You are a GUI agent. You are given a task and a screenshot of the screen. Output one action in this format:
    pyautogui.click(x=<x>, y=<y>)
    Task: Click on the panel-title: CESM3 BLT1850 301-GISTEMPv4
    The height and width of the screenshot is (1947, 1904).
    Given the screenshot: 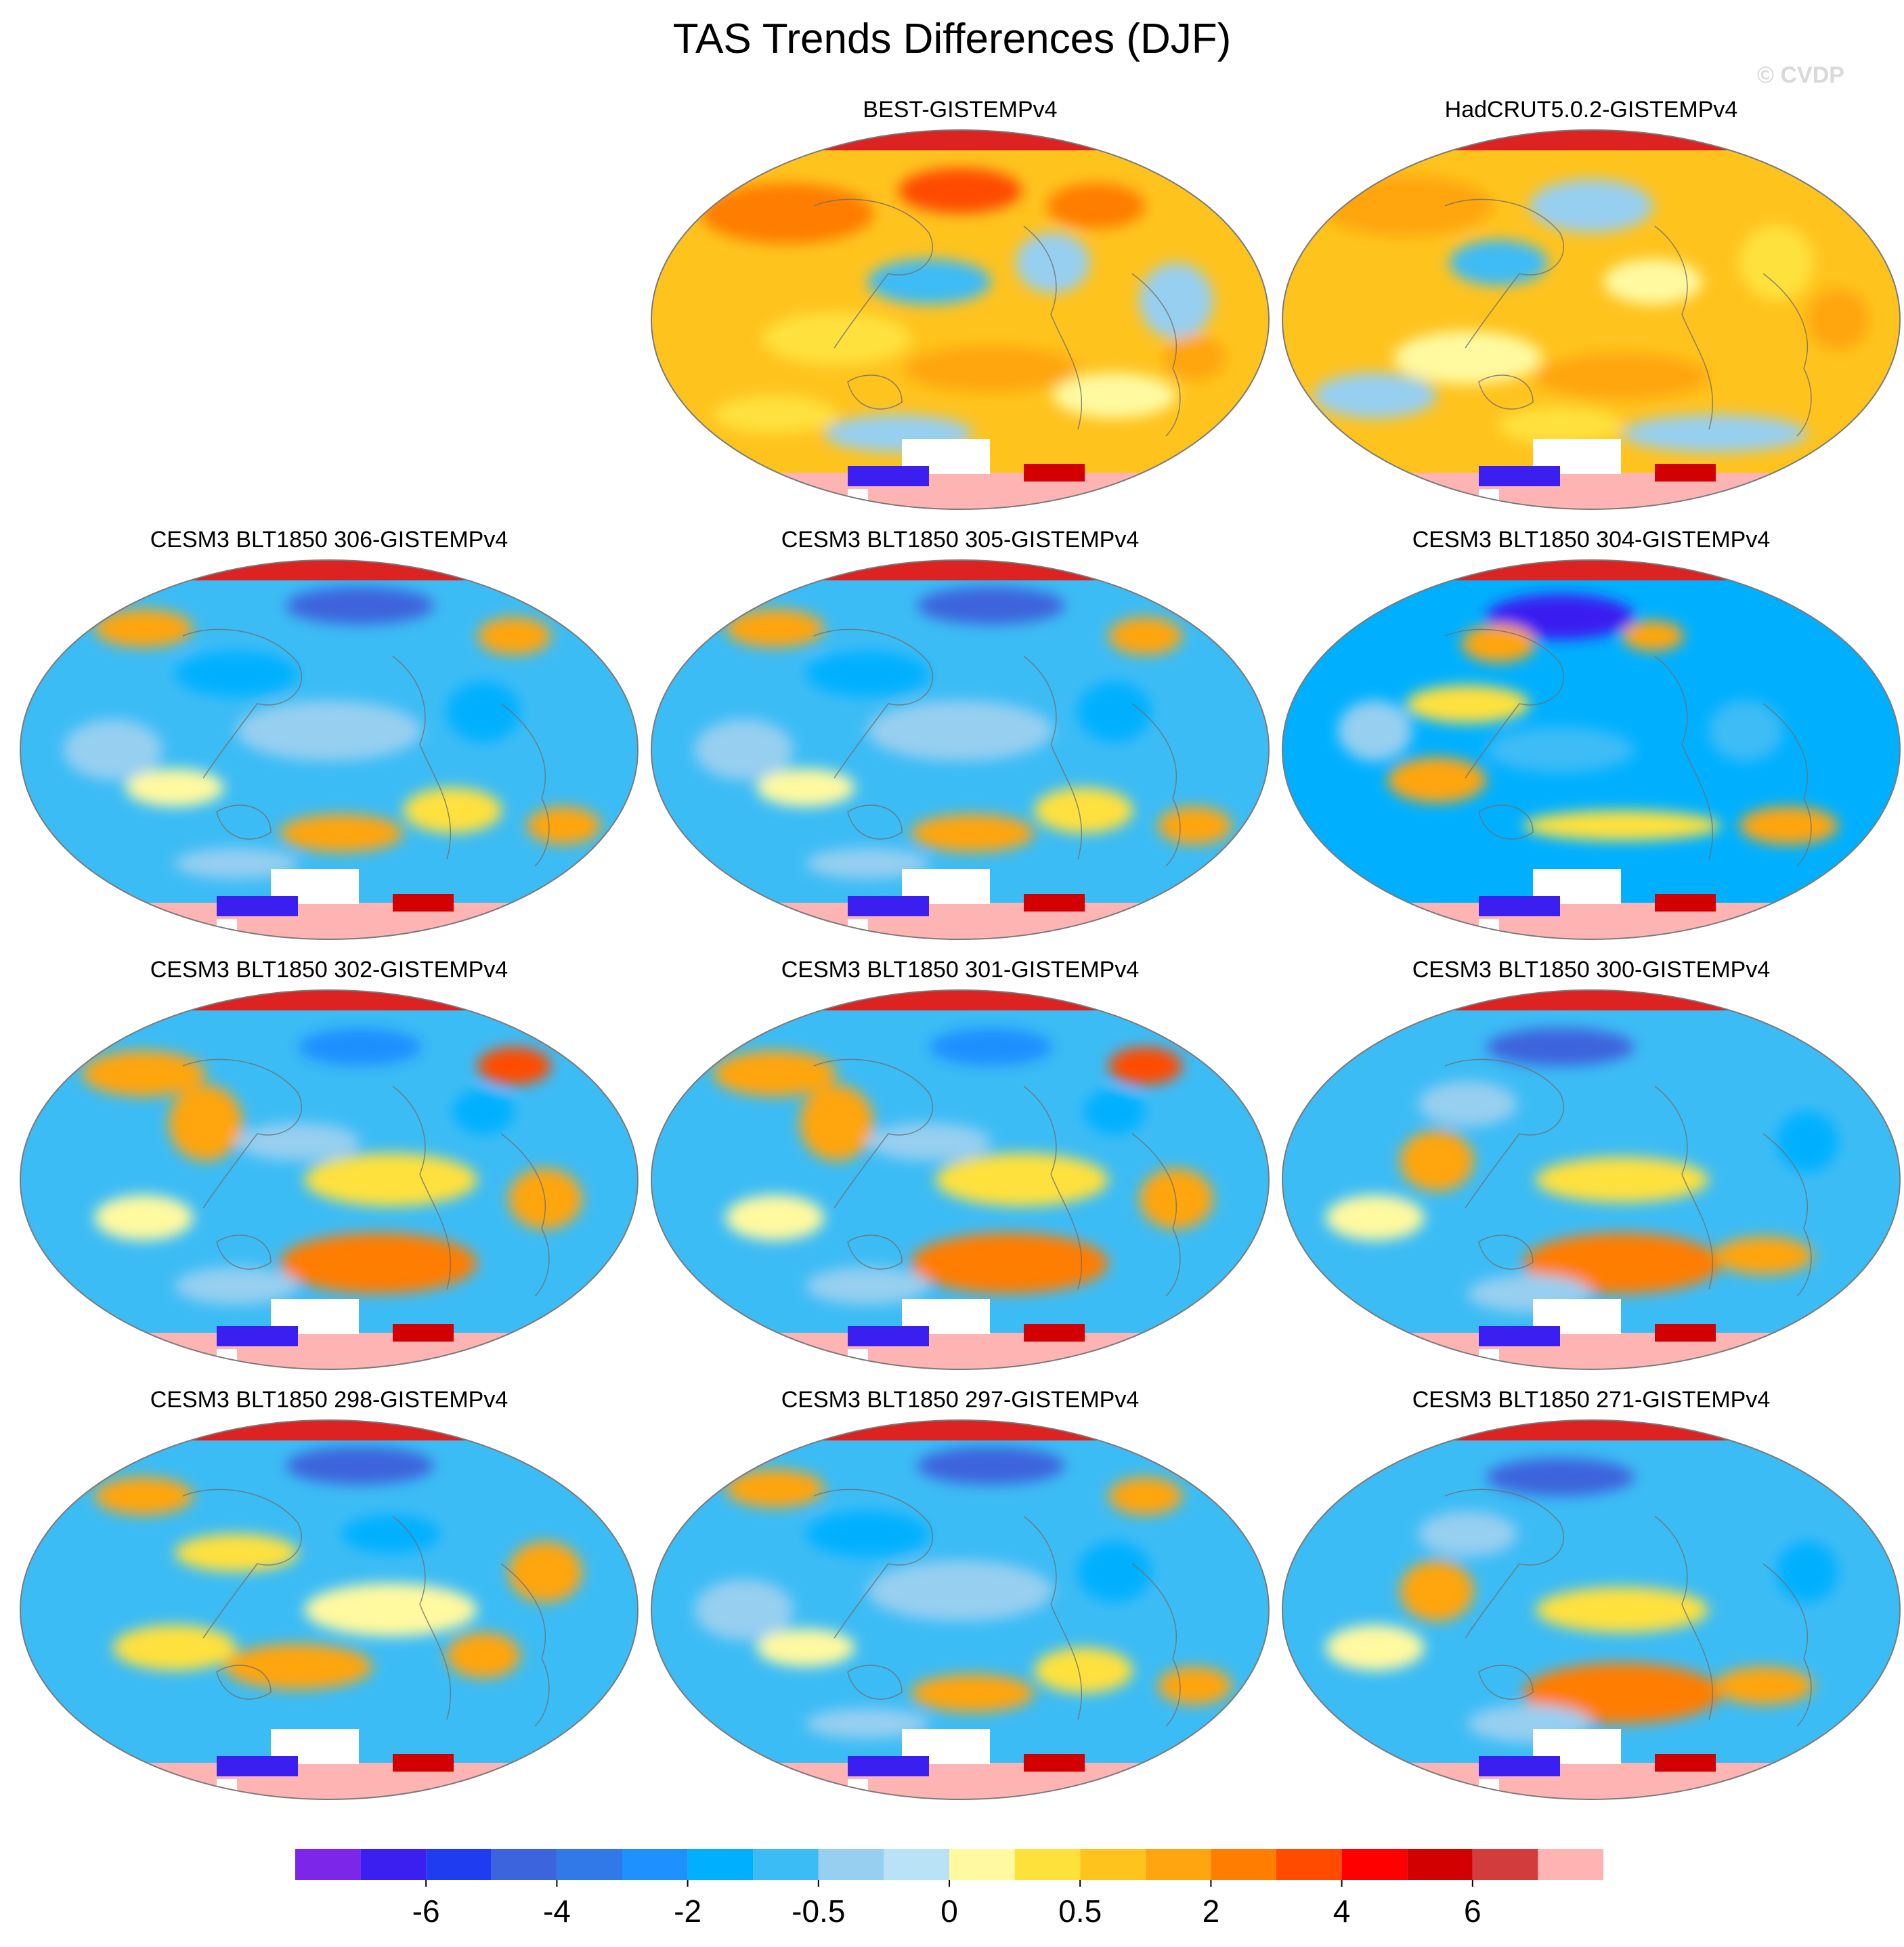 What is the action you would take?
    pyautogui.click(x=961, y=970)
    